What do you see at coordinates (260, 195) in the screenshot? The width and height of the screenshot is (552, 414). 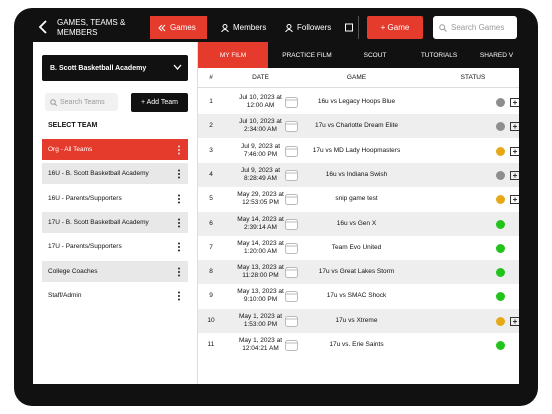 I see `date-line: May 29, 2023 at` at bounding box center [260, 195].